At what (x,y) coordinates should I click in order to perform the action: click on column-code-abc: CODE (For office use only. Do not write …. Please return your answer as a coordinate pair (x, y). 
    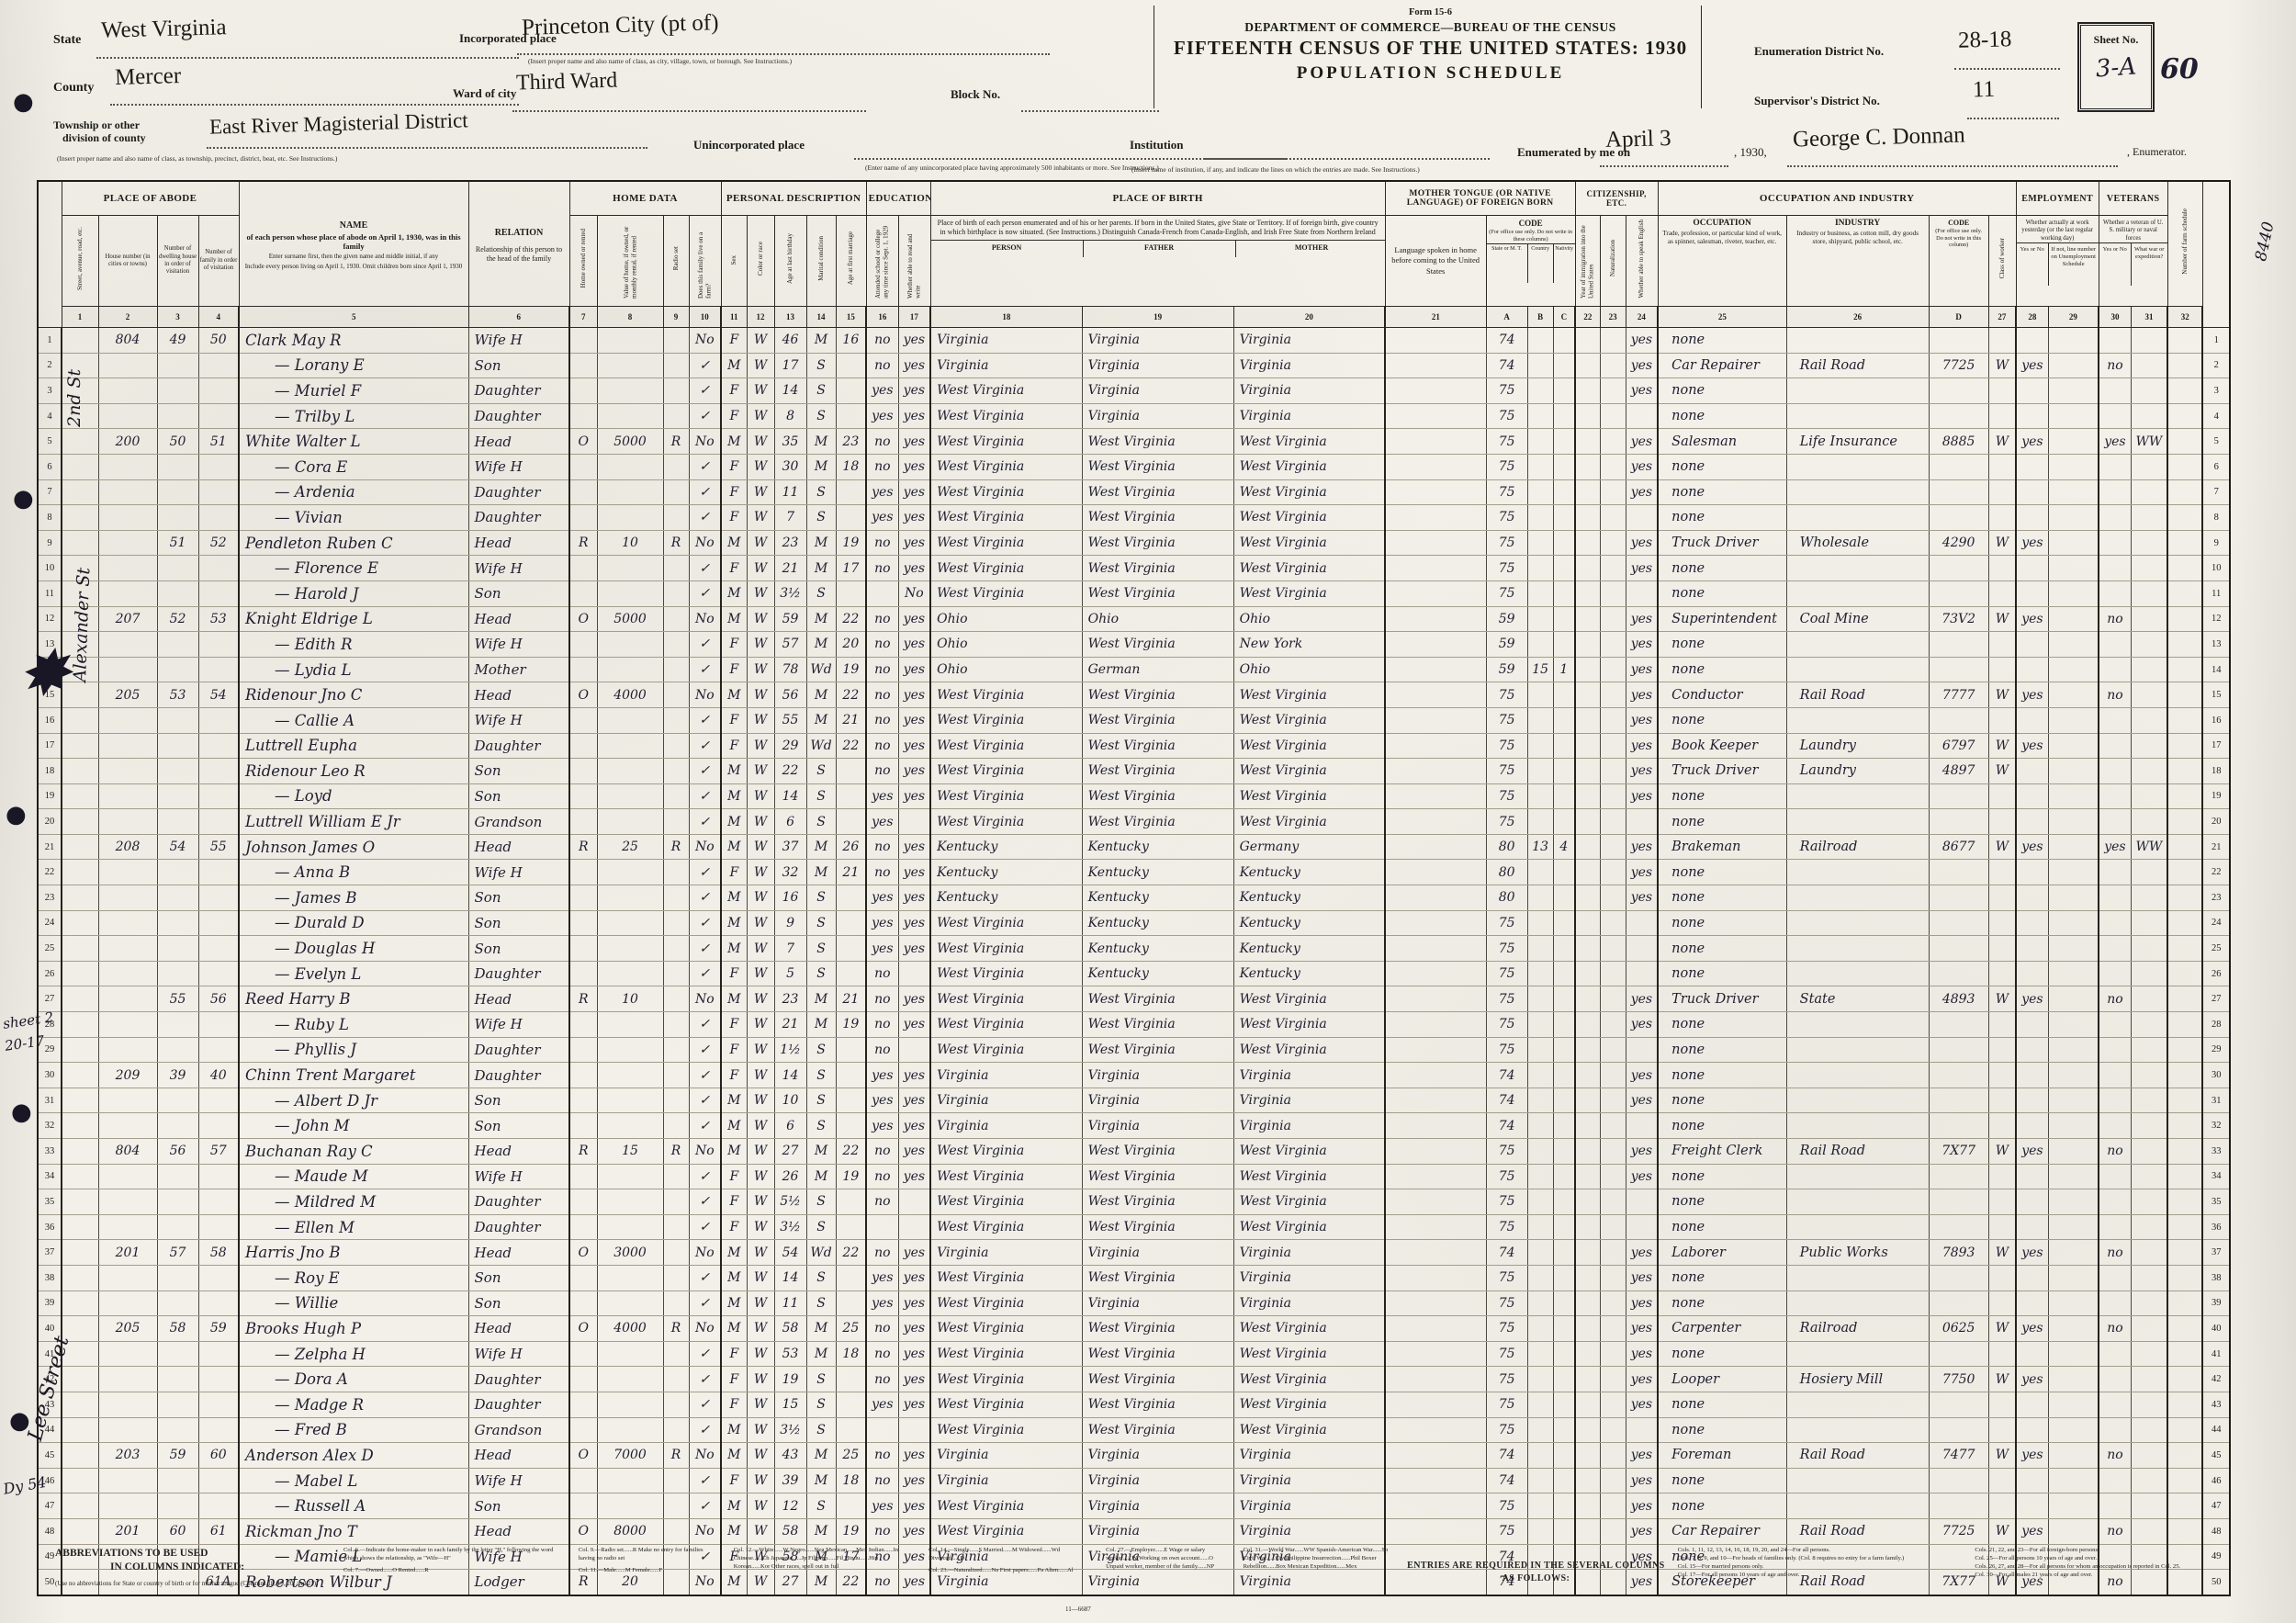
    Looking at the image, I should click on (1531, 261).